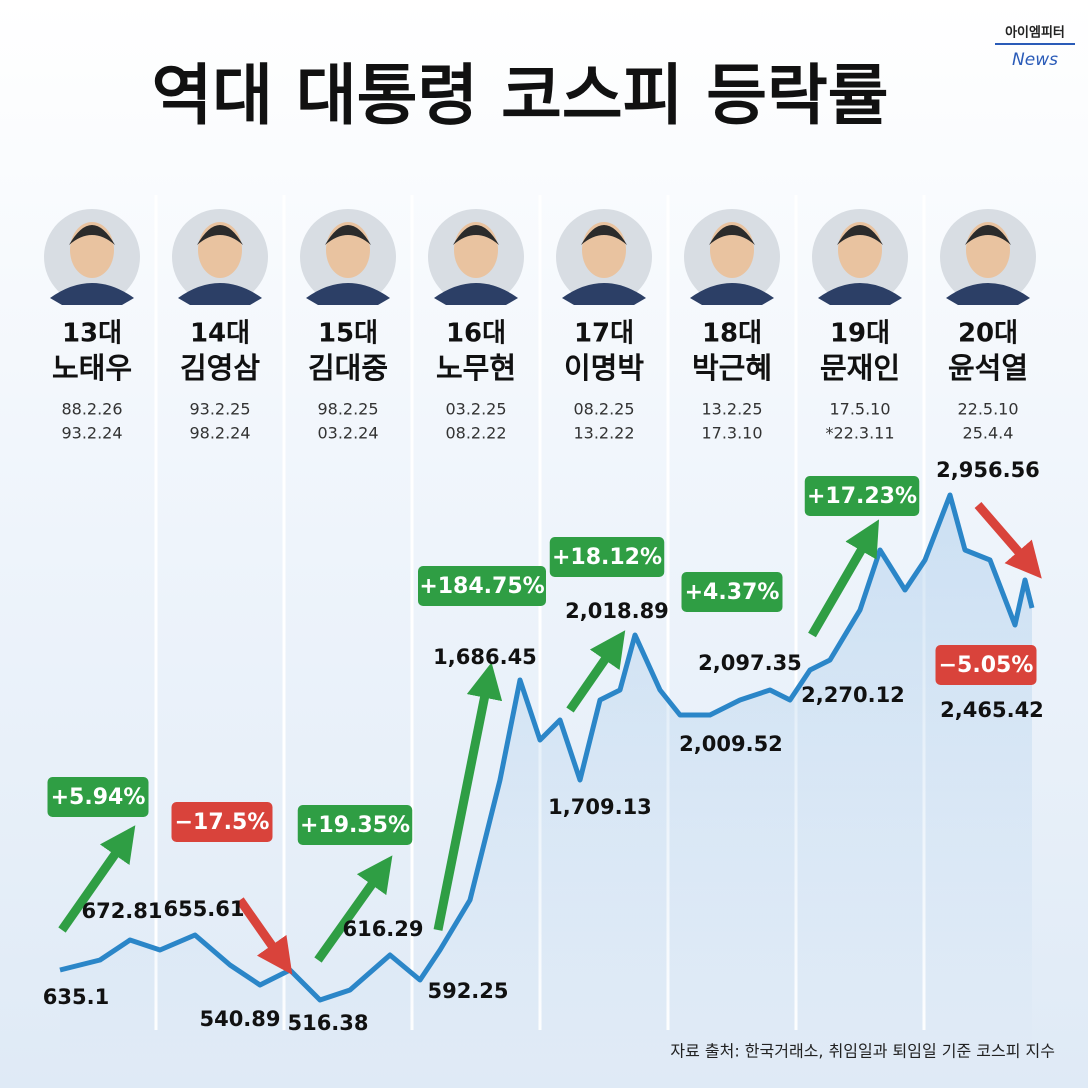 The height and width of the screenshot is (1088, 1088). What do you see at coordinates (520, 95) in the screenshot?
I see `title: 역대 대통령 코스피 등락률` at bounding box center [520, 95].